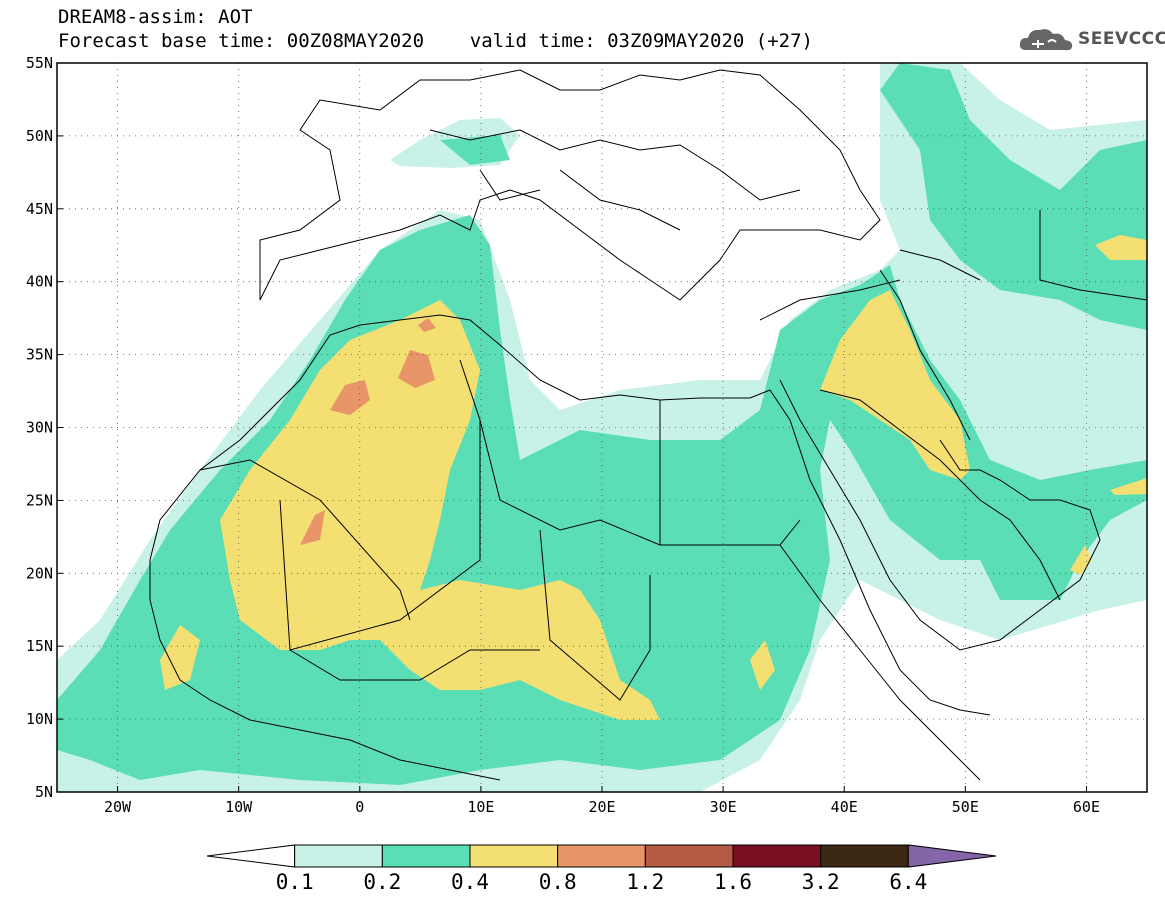 This screenshot has width=1165, height=905. Describe the element at coordinates (733, 882) in the screenshot. I see `colorbar-label: 1.6` at that location.